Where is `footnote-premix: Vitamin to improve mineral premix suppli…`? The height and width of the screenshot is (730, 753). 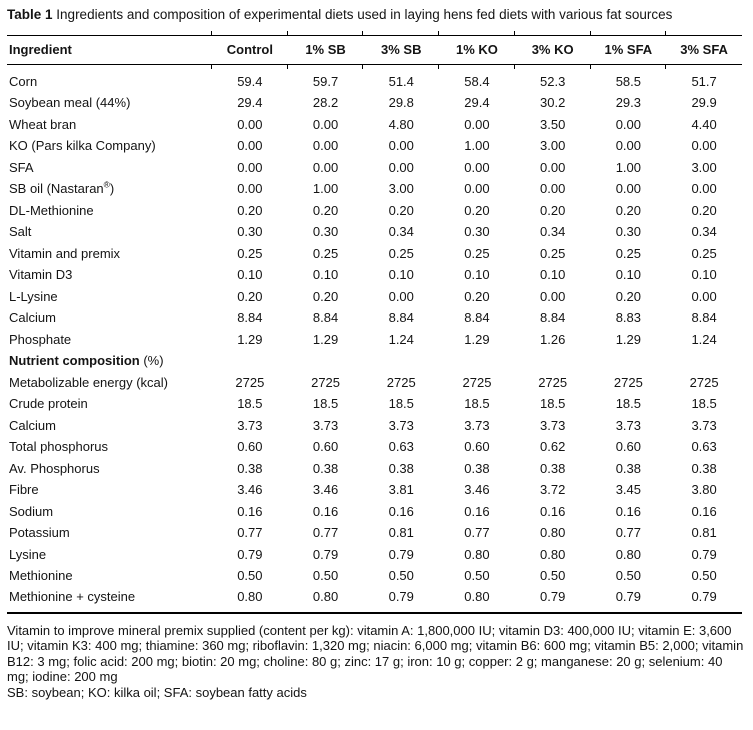
footnote-premix: Vitamin to improve mineral premix suppli… is located at coordinates (375, 653).